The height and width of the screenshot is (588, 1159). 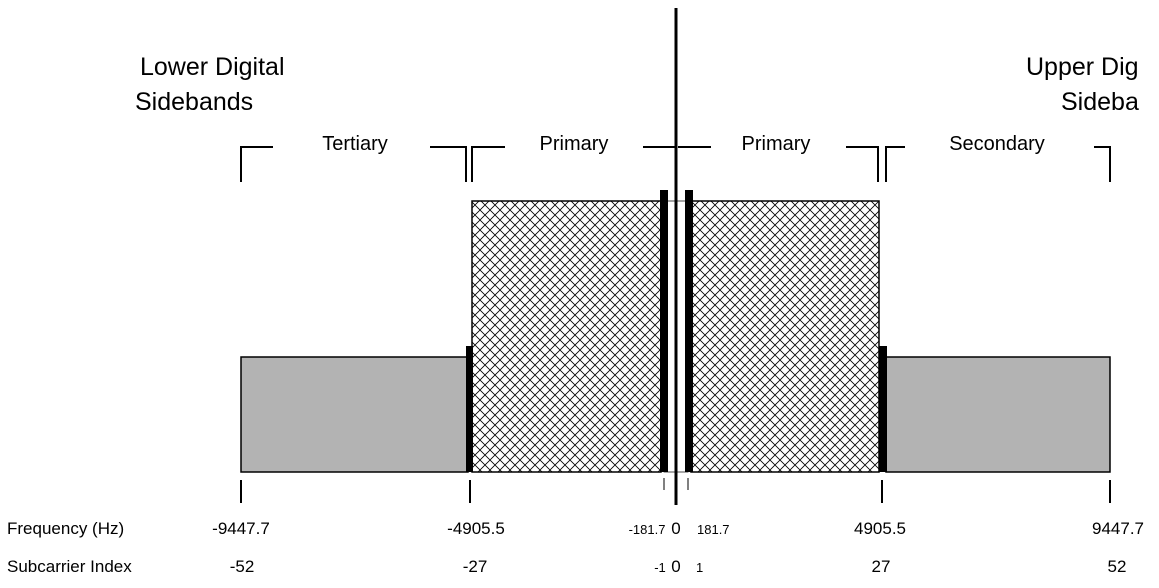 I want to click on primary-lower-label: Primary, so click(x=574, y=144).